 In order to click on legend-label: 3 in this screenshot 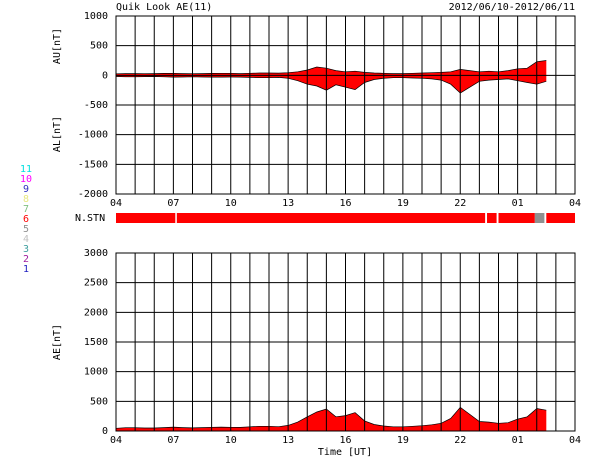, I will do `click(26, 249)`.